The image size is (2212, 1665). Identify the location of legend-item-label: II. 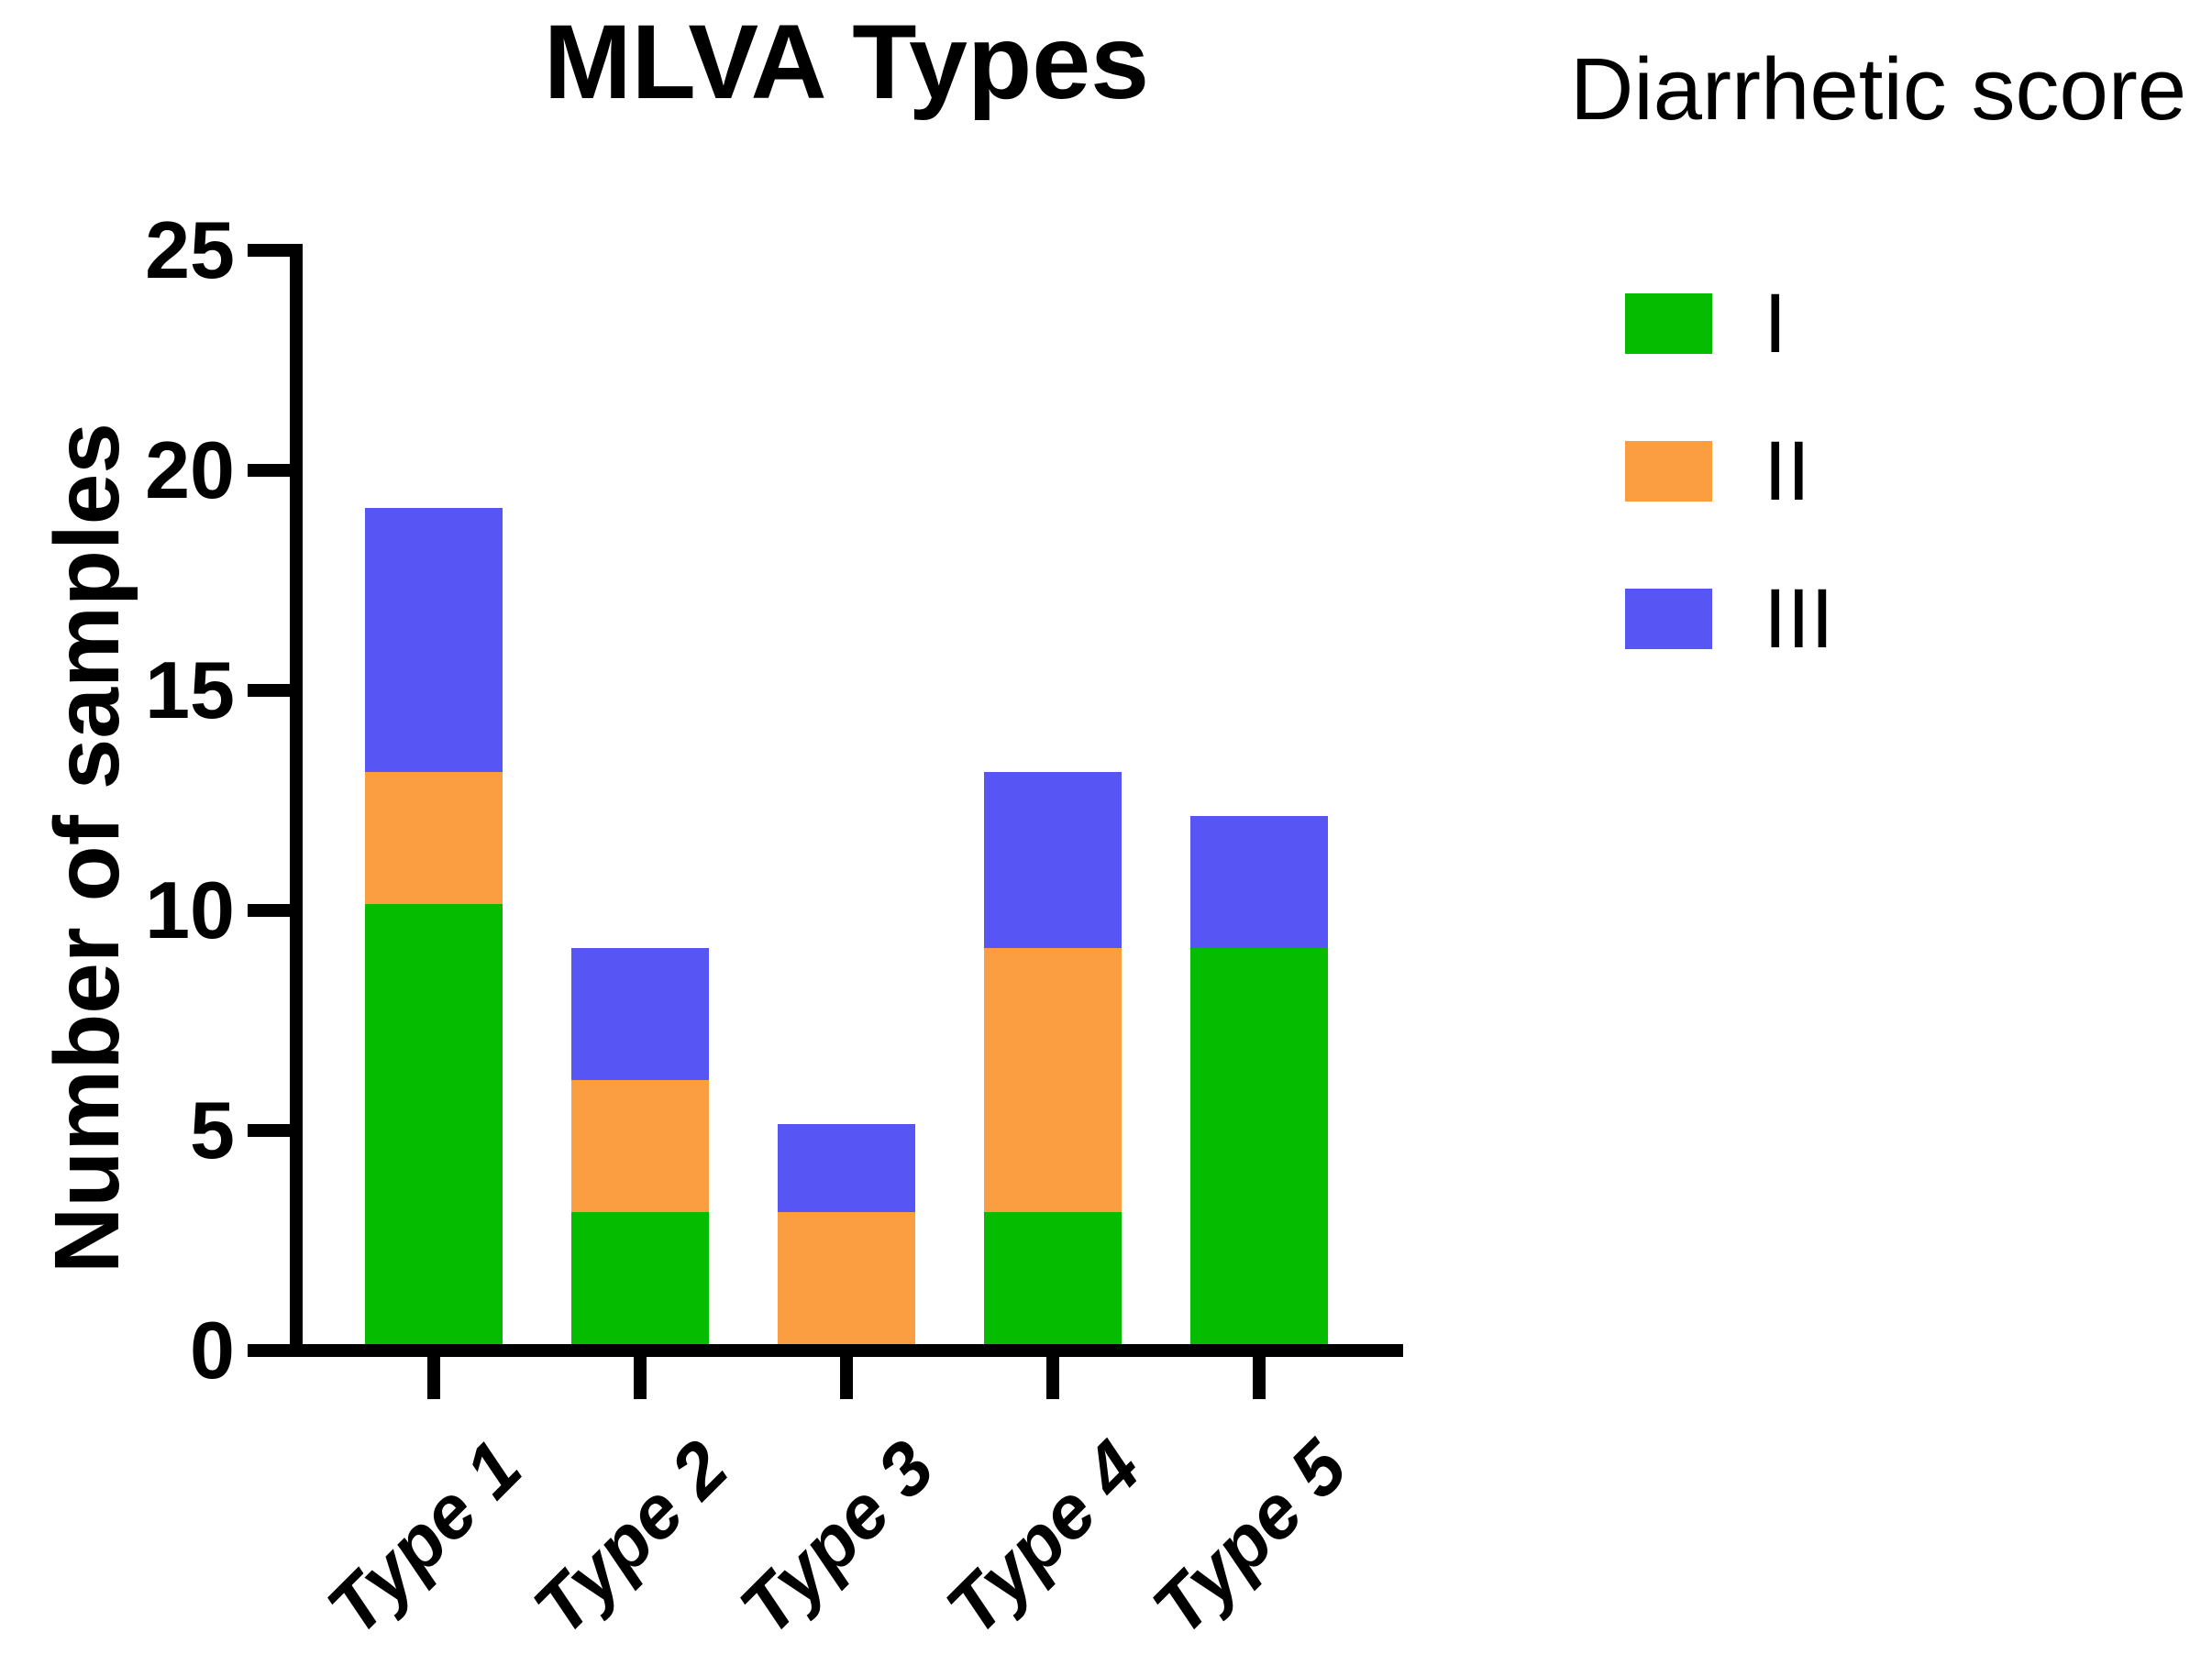
(1787, 472).